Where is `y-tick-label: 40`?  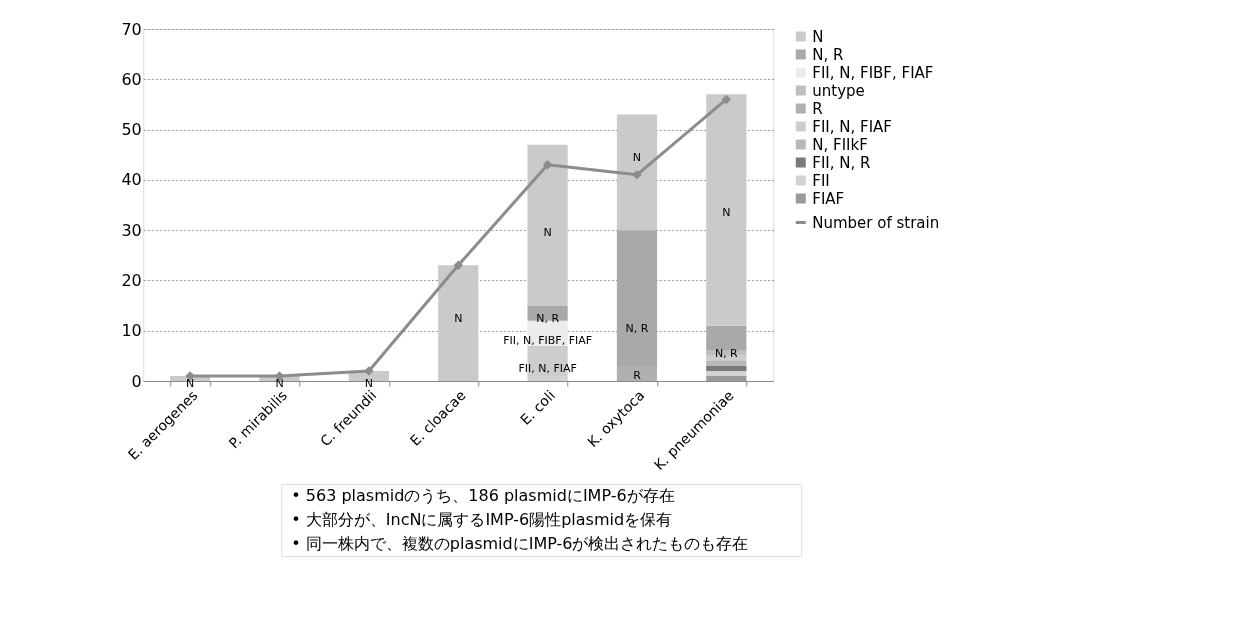 y-tick-label: 40 is located at coordinates (131, 180).